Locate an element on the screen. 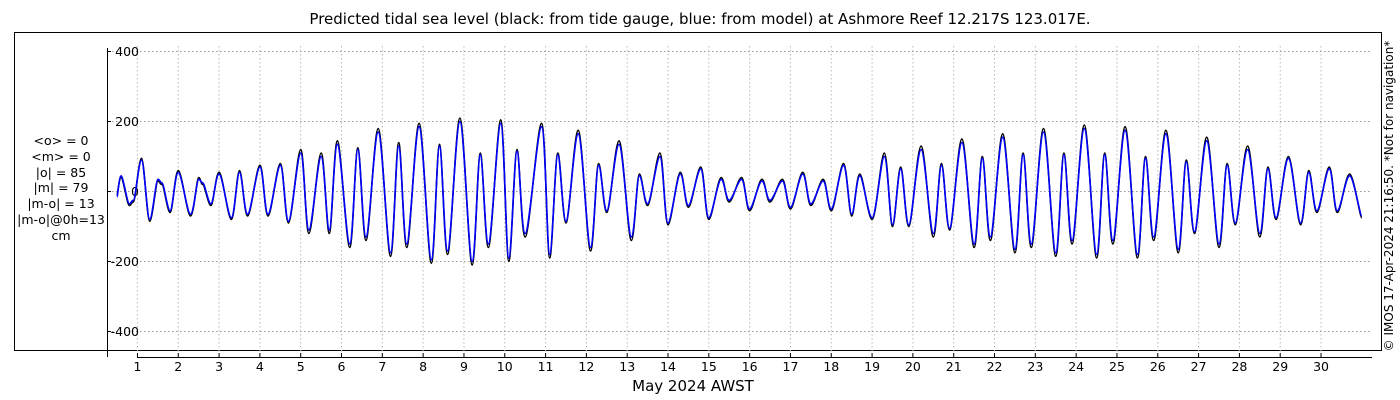  x-tick-label: 14 is located at coordinates (668, 366).